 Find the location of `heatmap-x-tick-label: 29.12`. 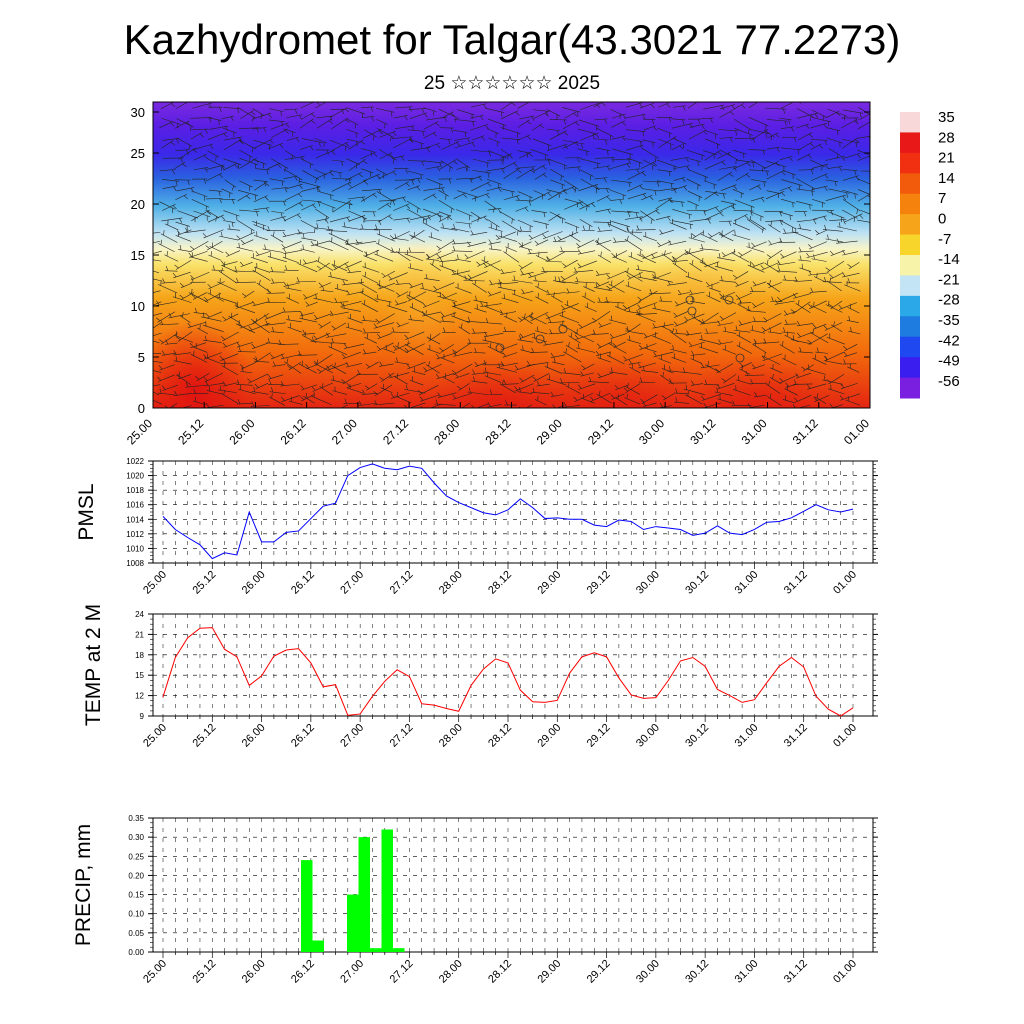

heatmap-x-tick-label: 29.12 is located at coordinates (600, 431).